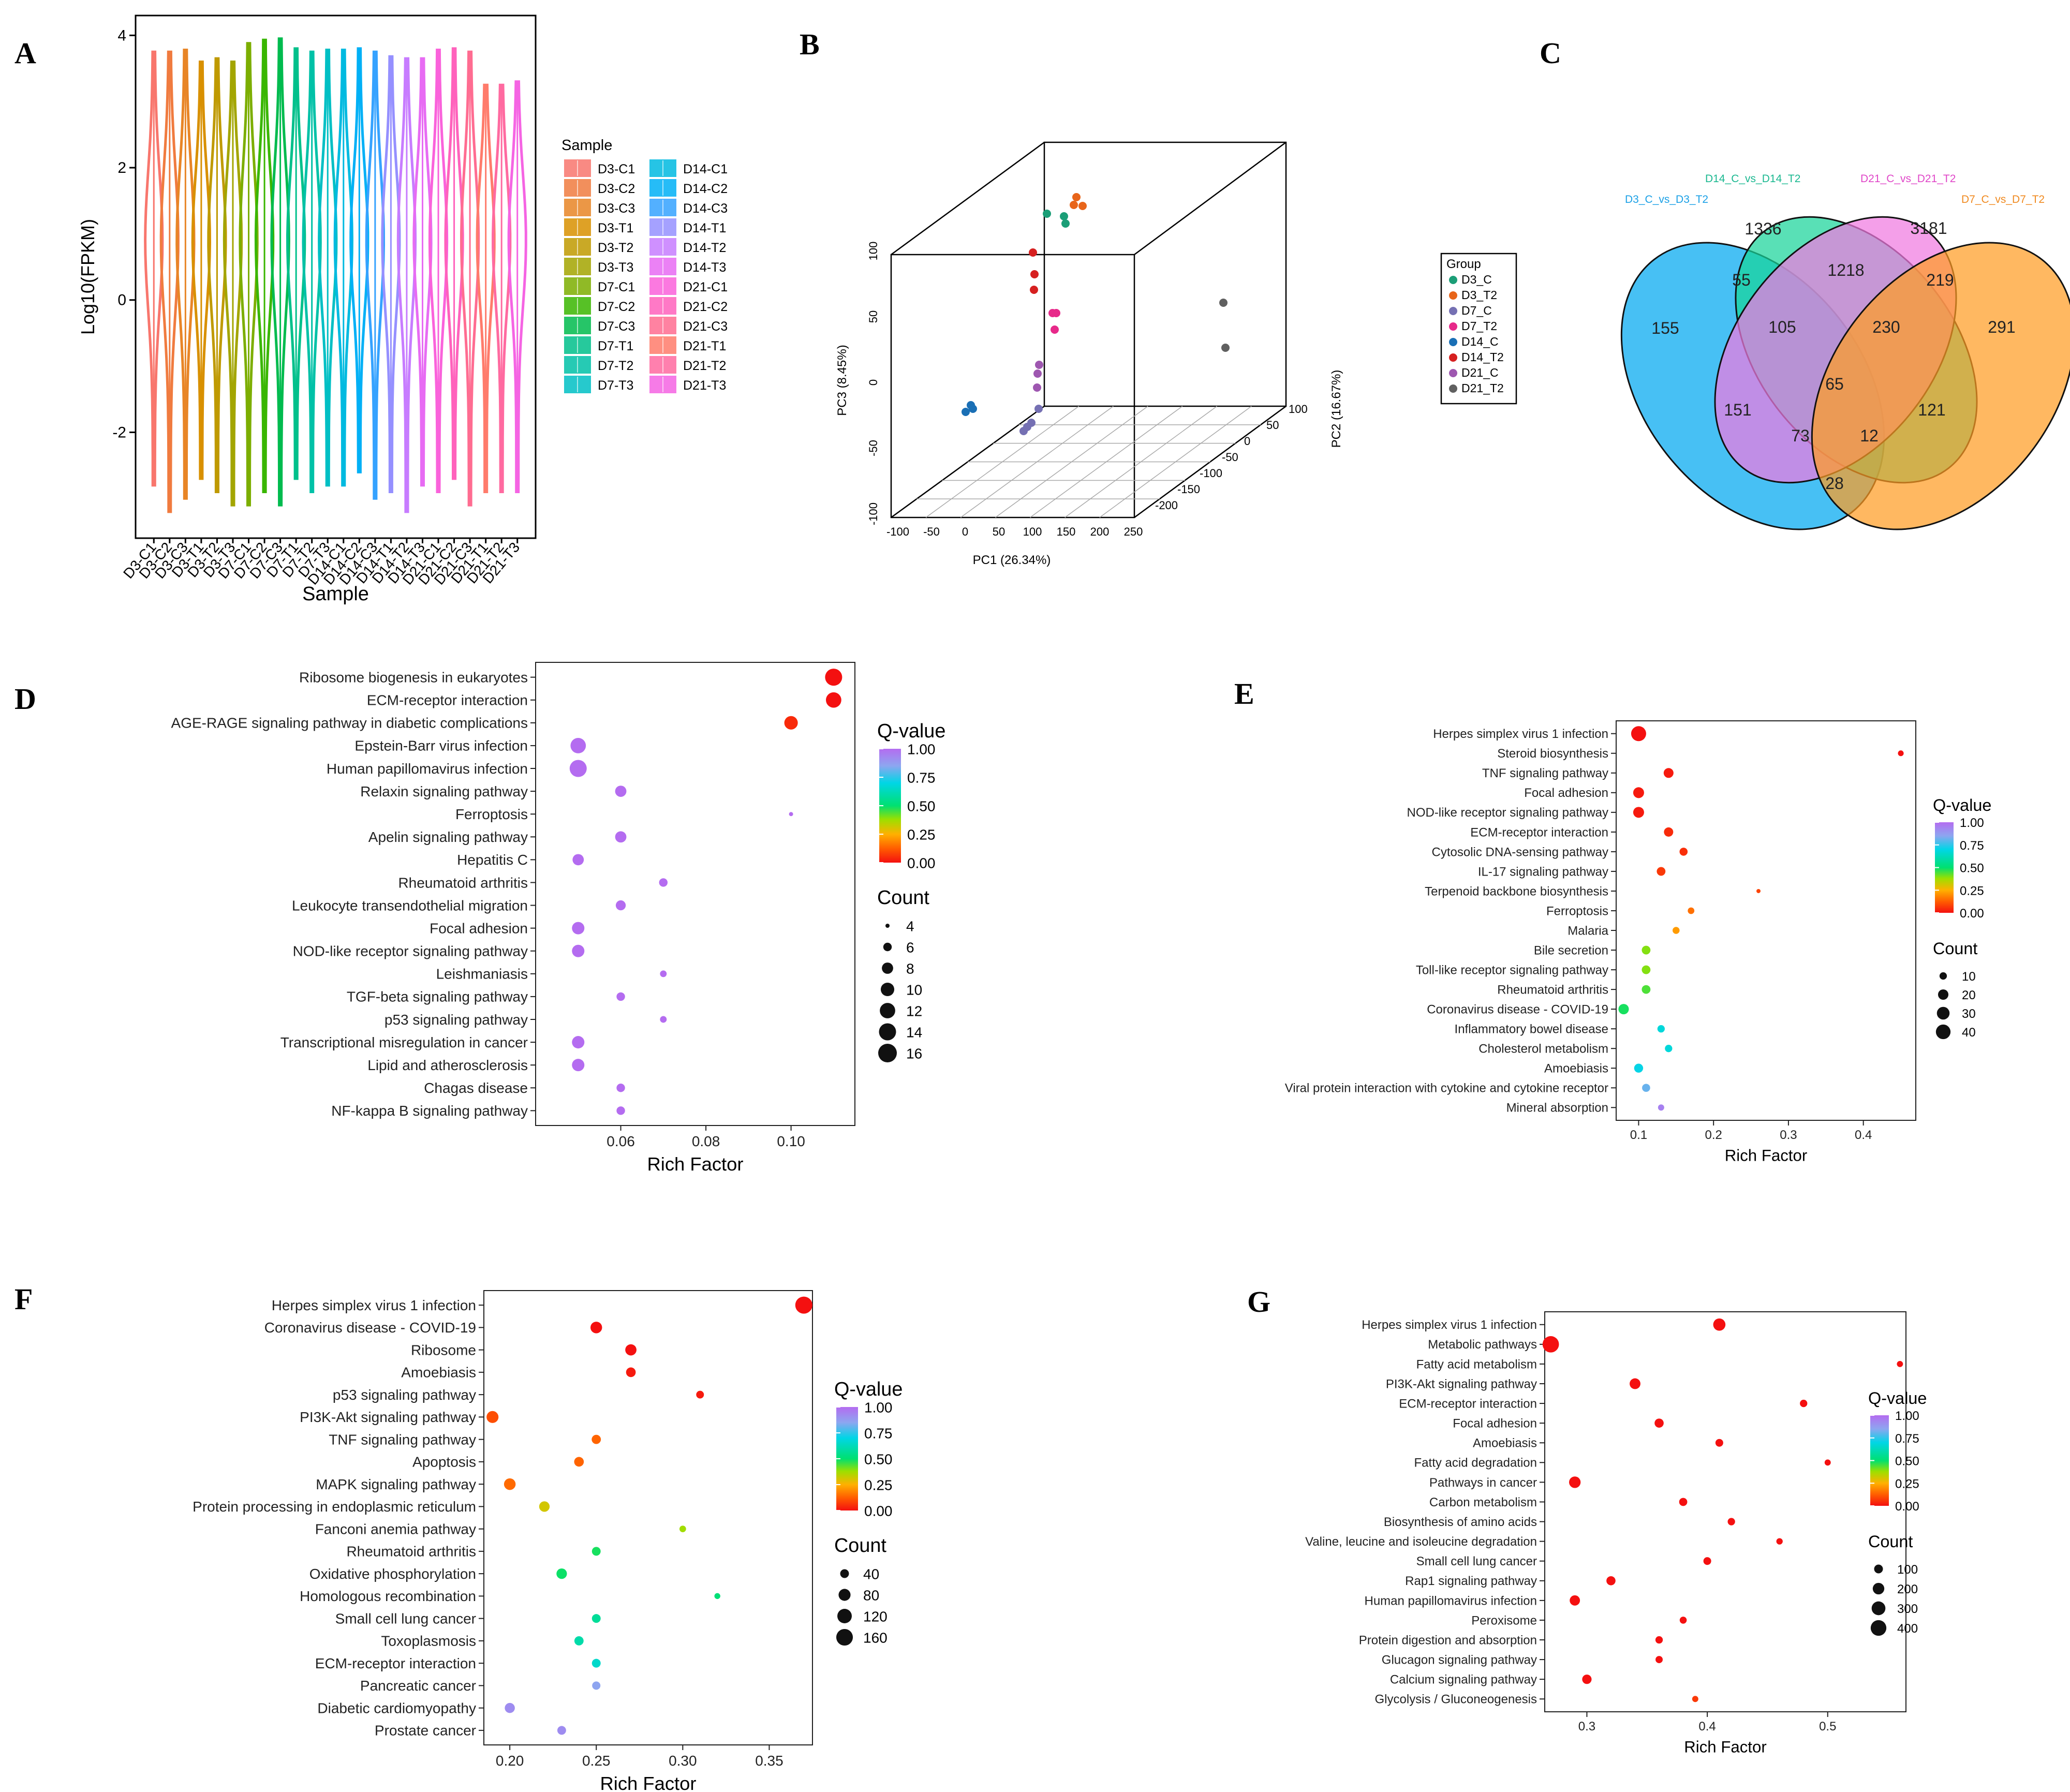  I want to click on panel-g-category-label: Rap1 signaling pathway, so click(1471, 1581).